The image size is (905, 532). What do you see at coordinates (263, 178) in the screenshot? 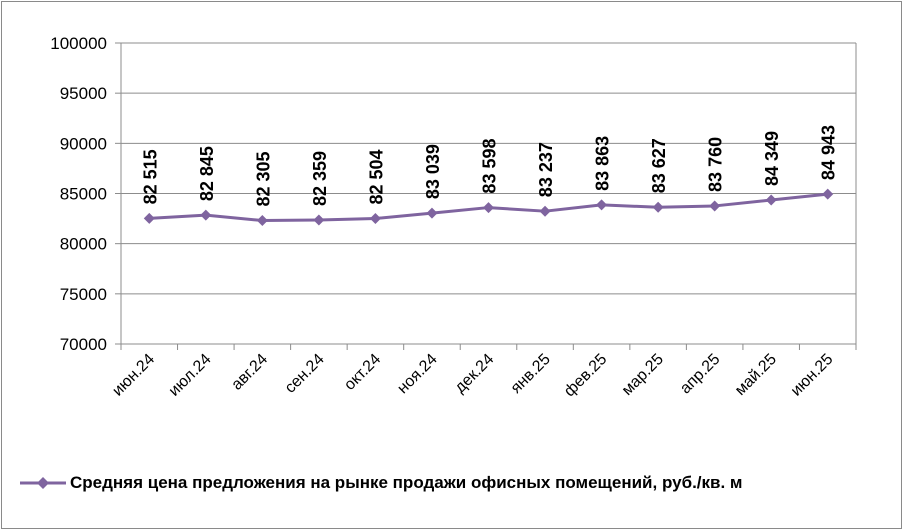
I see `data-label: 82 305` at bounding box center [263, 178].